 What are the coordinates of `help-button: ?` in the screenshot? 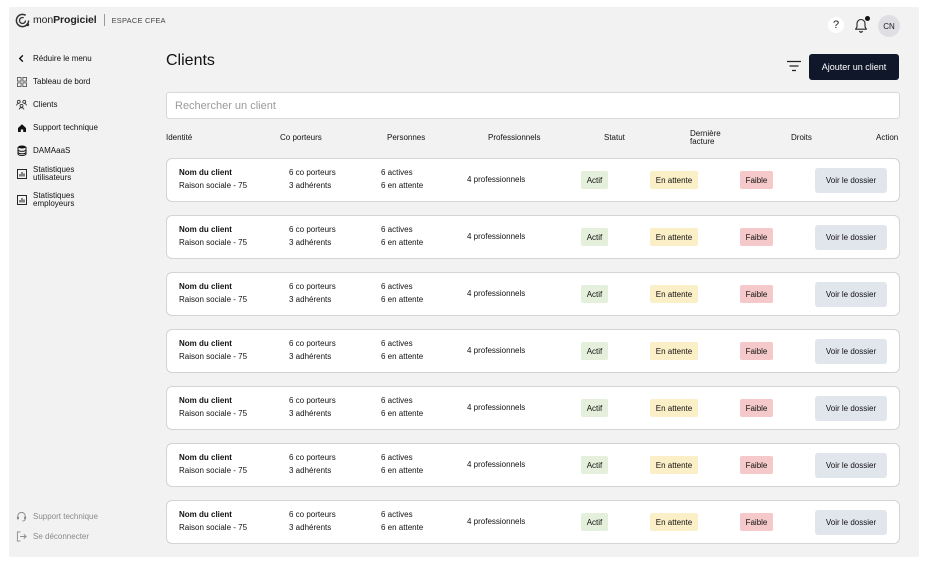 It's located at (836, 25).